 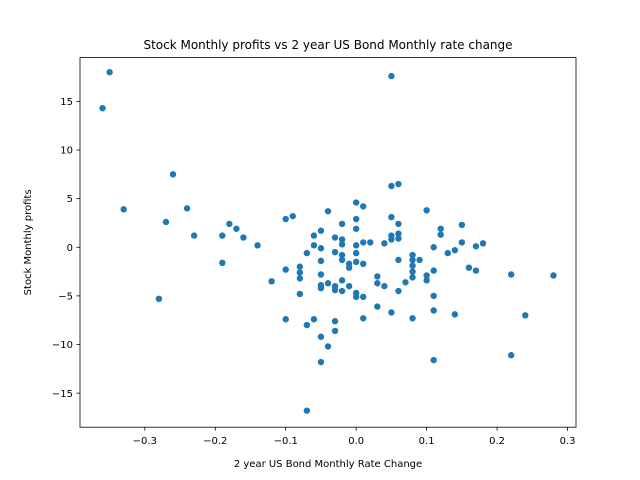 What do you see at coordinates (70, 199) in the screenshot?
I see `y-tick-label: 5` at bounding box center [70, 199].